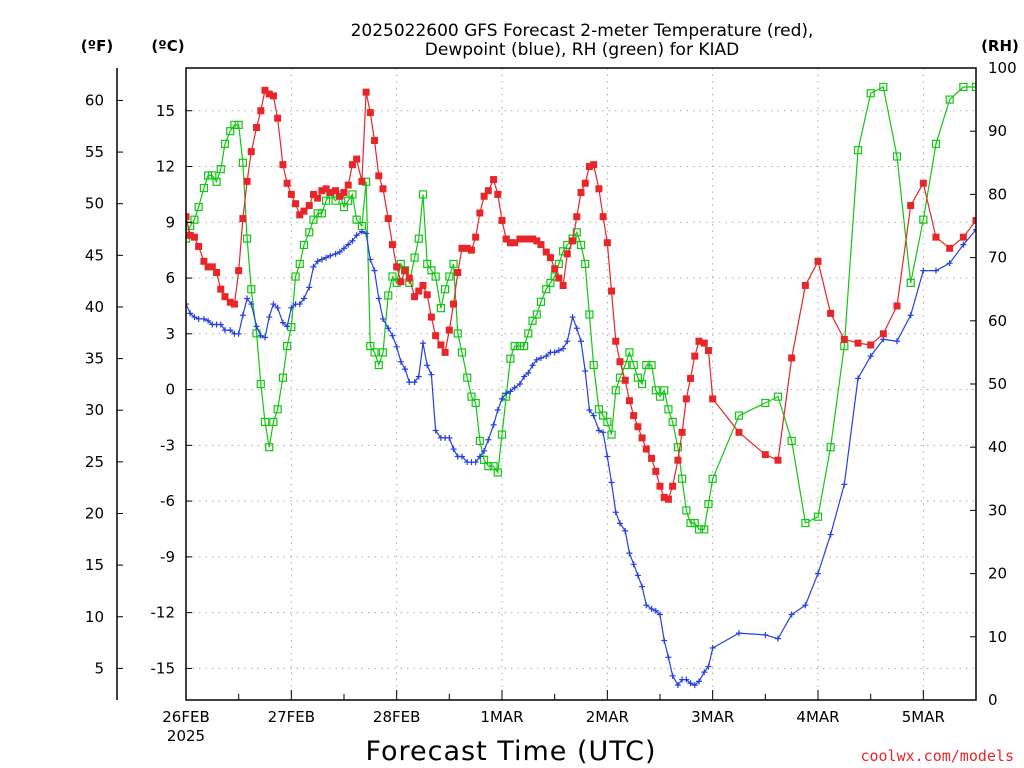  Describe the element at coordinates (165, 167) in the screenshot. I see `celsius-tick-label: 12` at that location.